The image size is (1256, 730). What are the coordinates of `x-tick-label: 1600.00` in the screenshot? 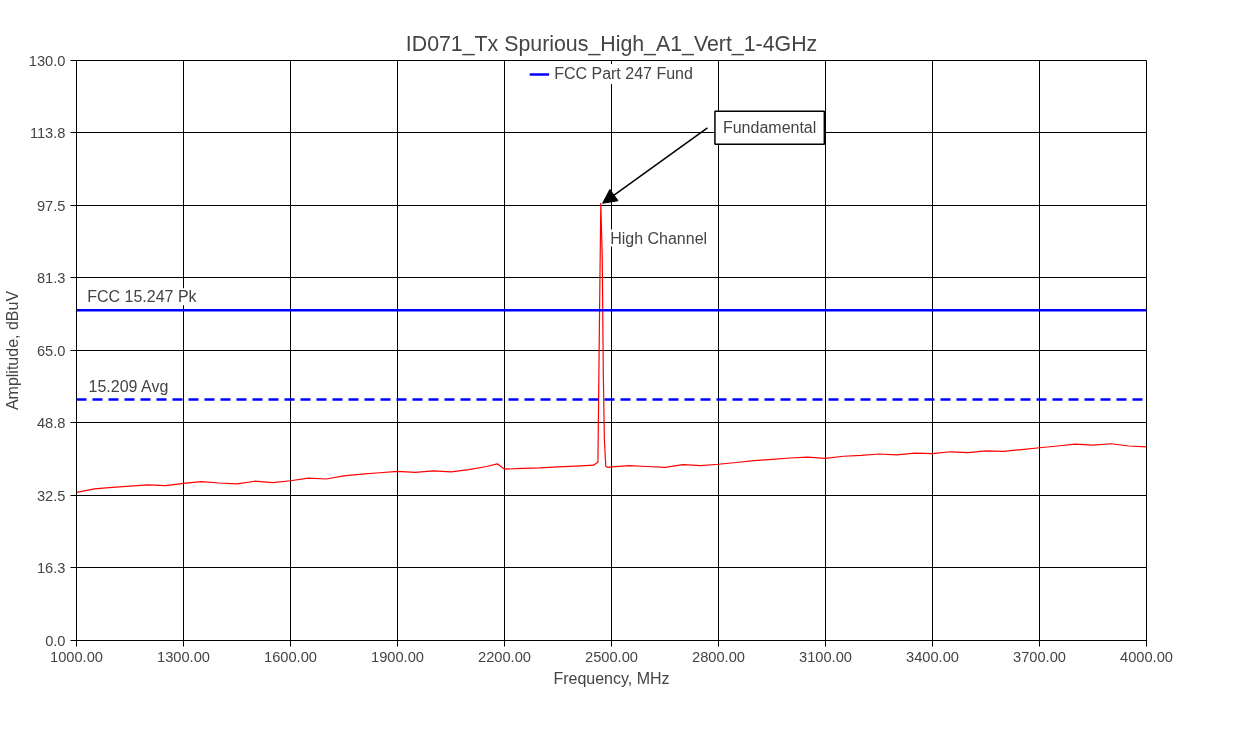 It's located at (290, 656).